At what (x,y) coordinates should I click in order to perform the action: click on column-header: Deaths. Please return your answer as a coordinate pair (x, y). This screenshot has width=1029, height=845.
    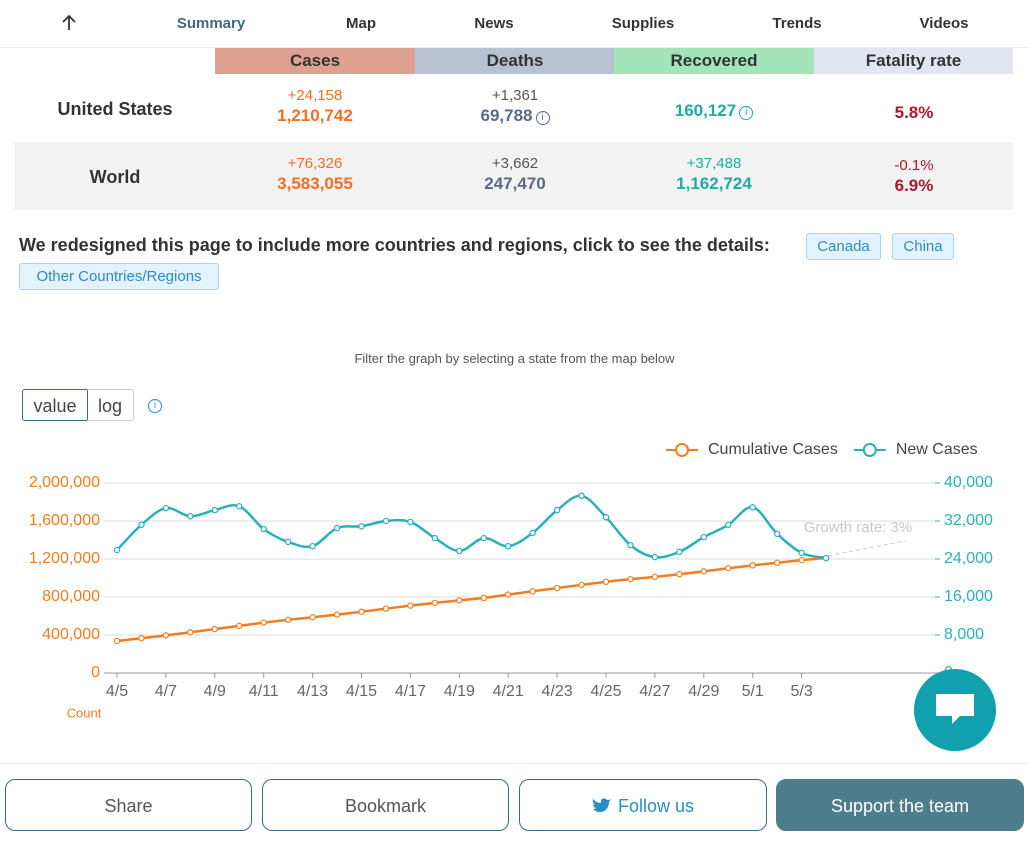
    Looking at the image, I should click on (515, 61).